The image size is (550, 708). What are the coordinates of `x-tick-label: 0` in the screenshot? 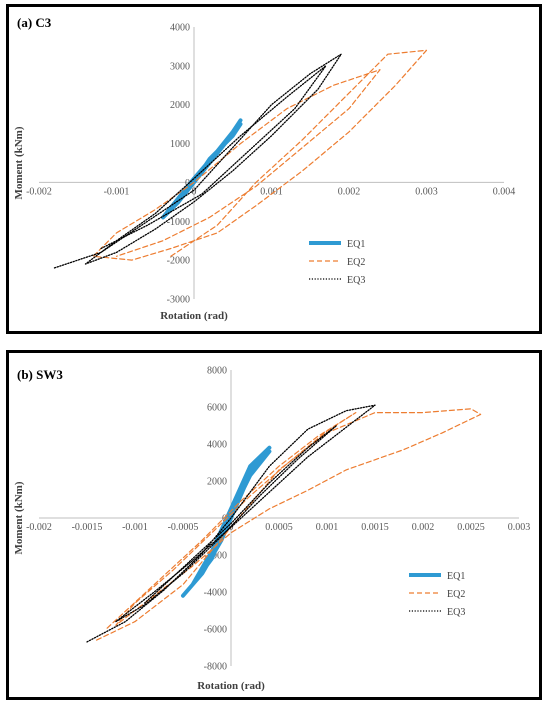 It's located at (194, 191).